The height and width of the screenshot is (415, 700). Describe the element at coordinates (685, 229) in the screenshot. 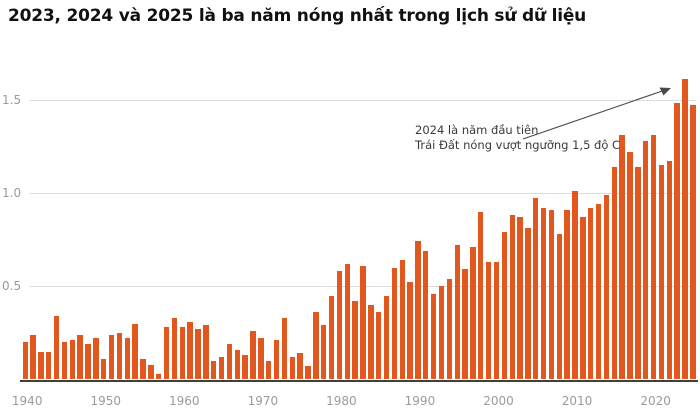

I see `bar-2024` at that location.